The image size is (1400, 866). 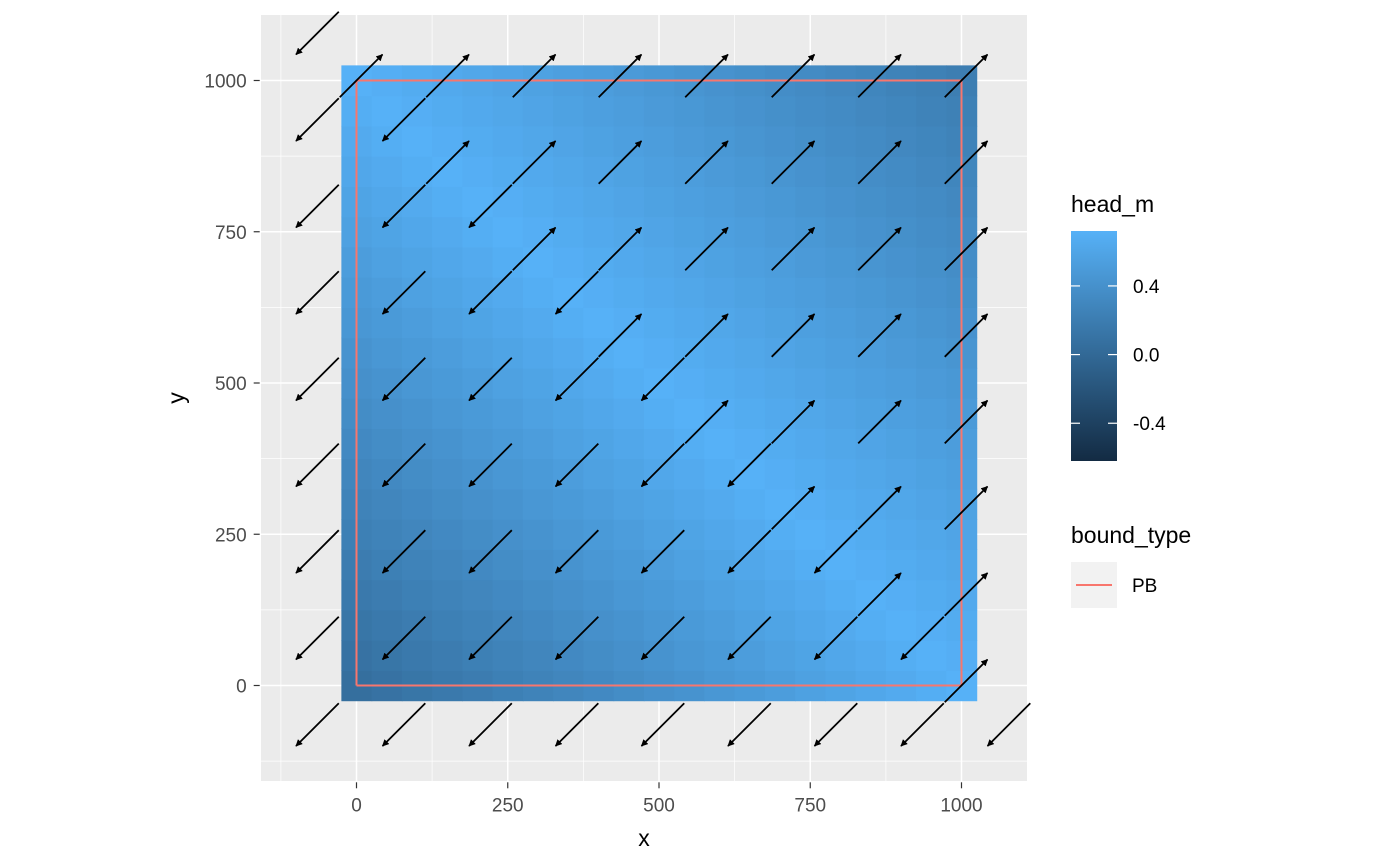 What do you see at coordinates (176, 398) in the screenshot?
I see `y-axis-title: y` at bounding box center [176, 398].